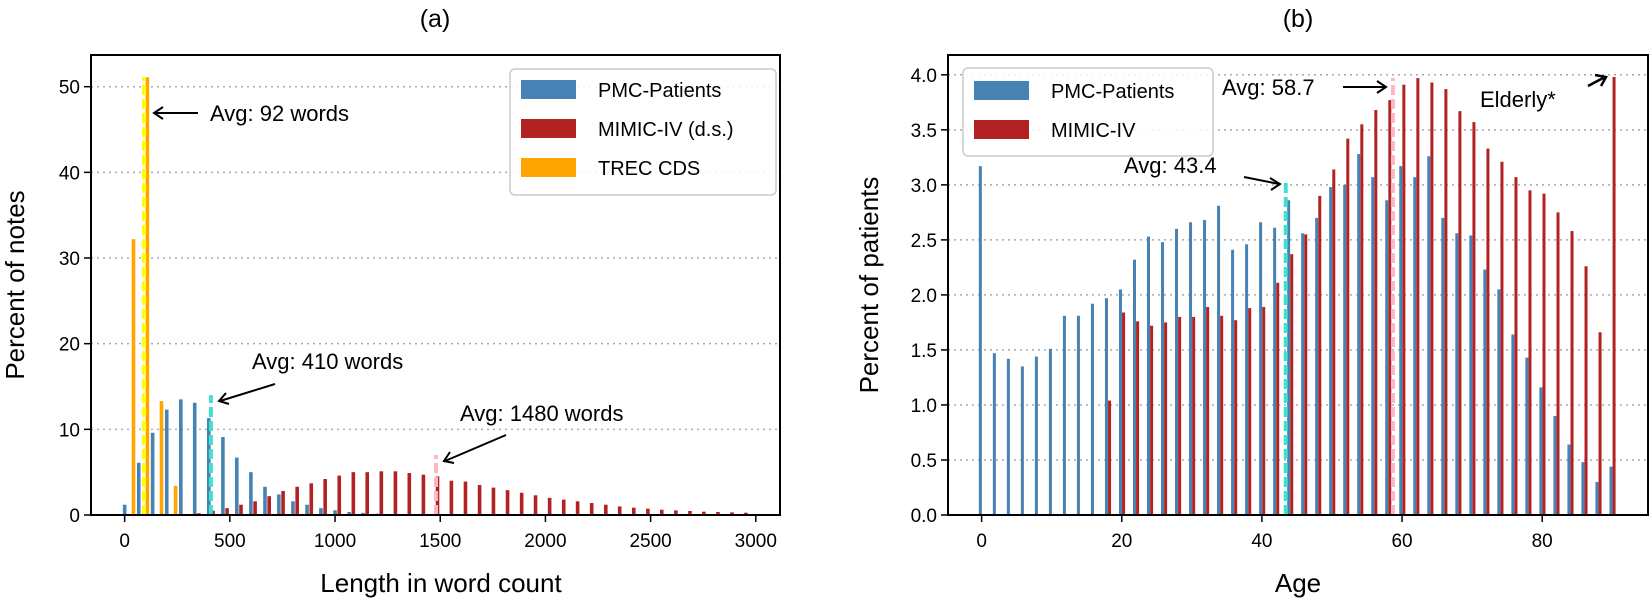 The image size is (1651, 604). I want to click on series-pmc-patients, so click(258, 457).